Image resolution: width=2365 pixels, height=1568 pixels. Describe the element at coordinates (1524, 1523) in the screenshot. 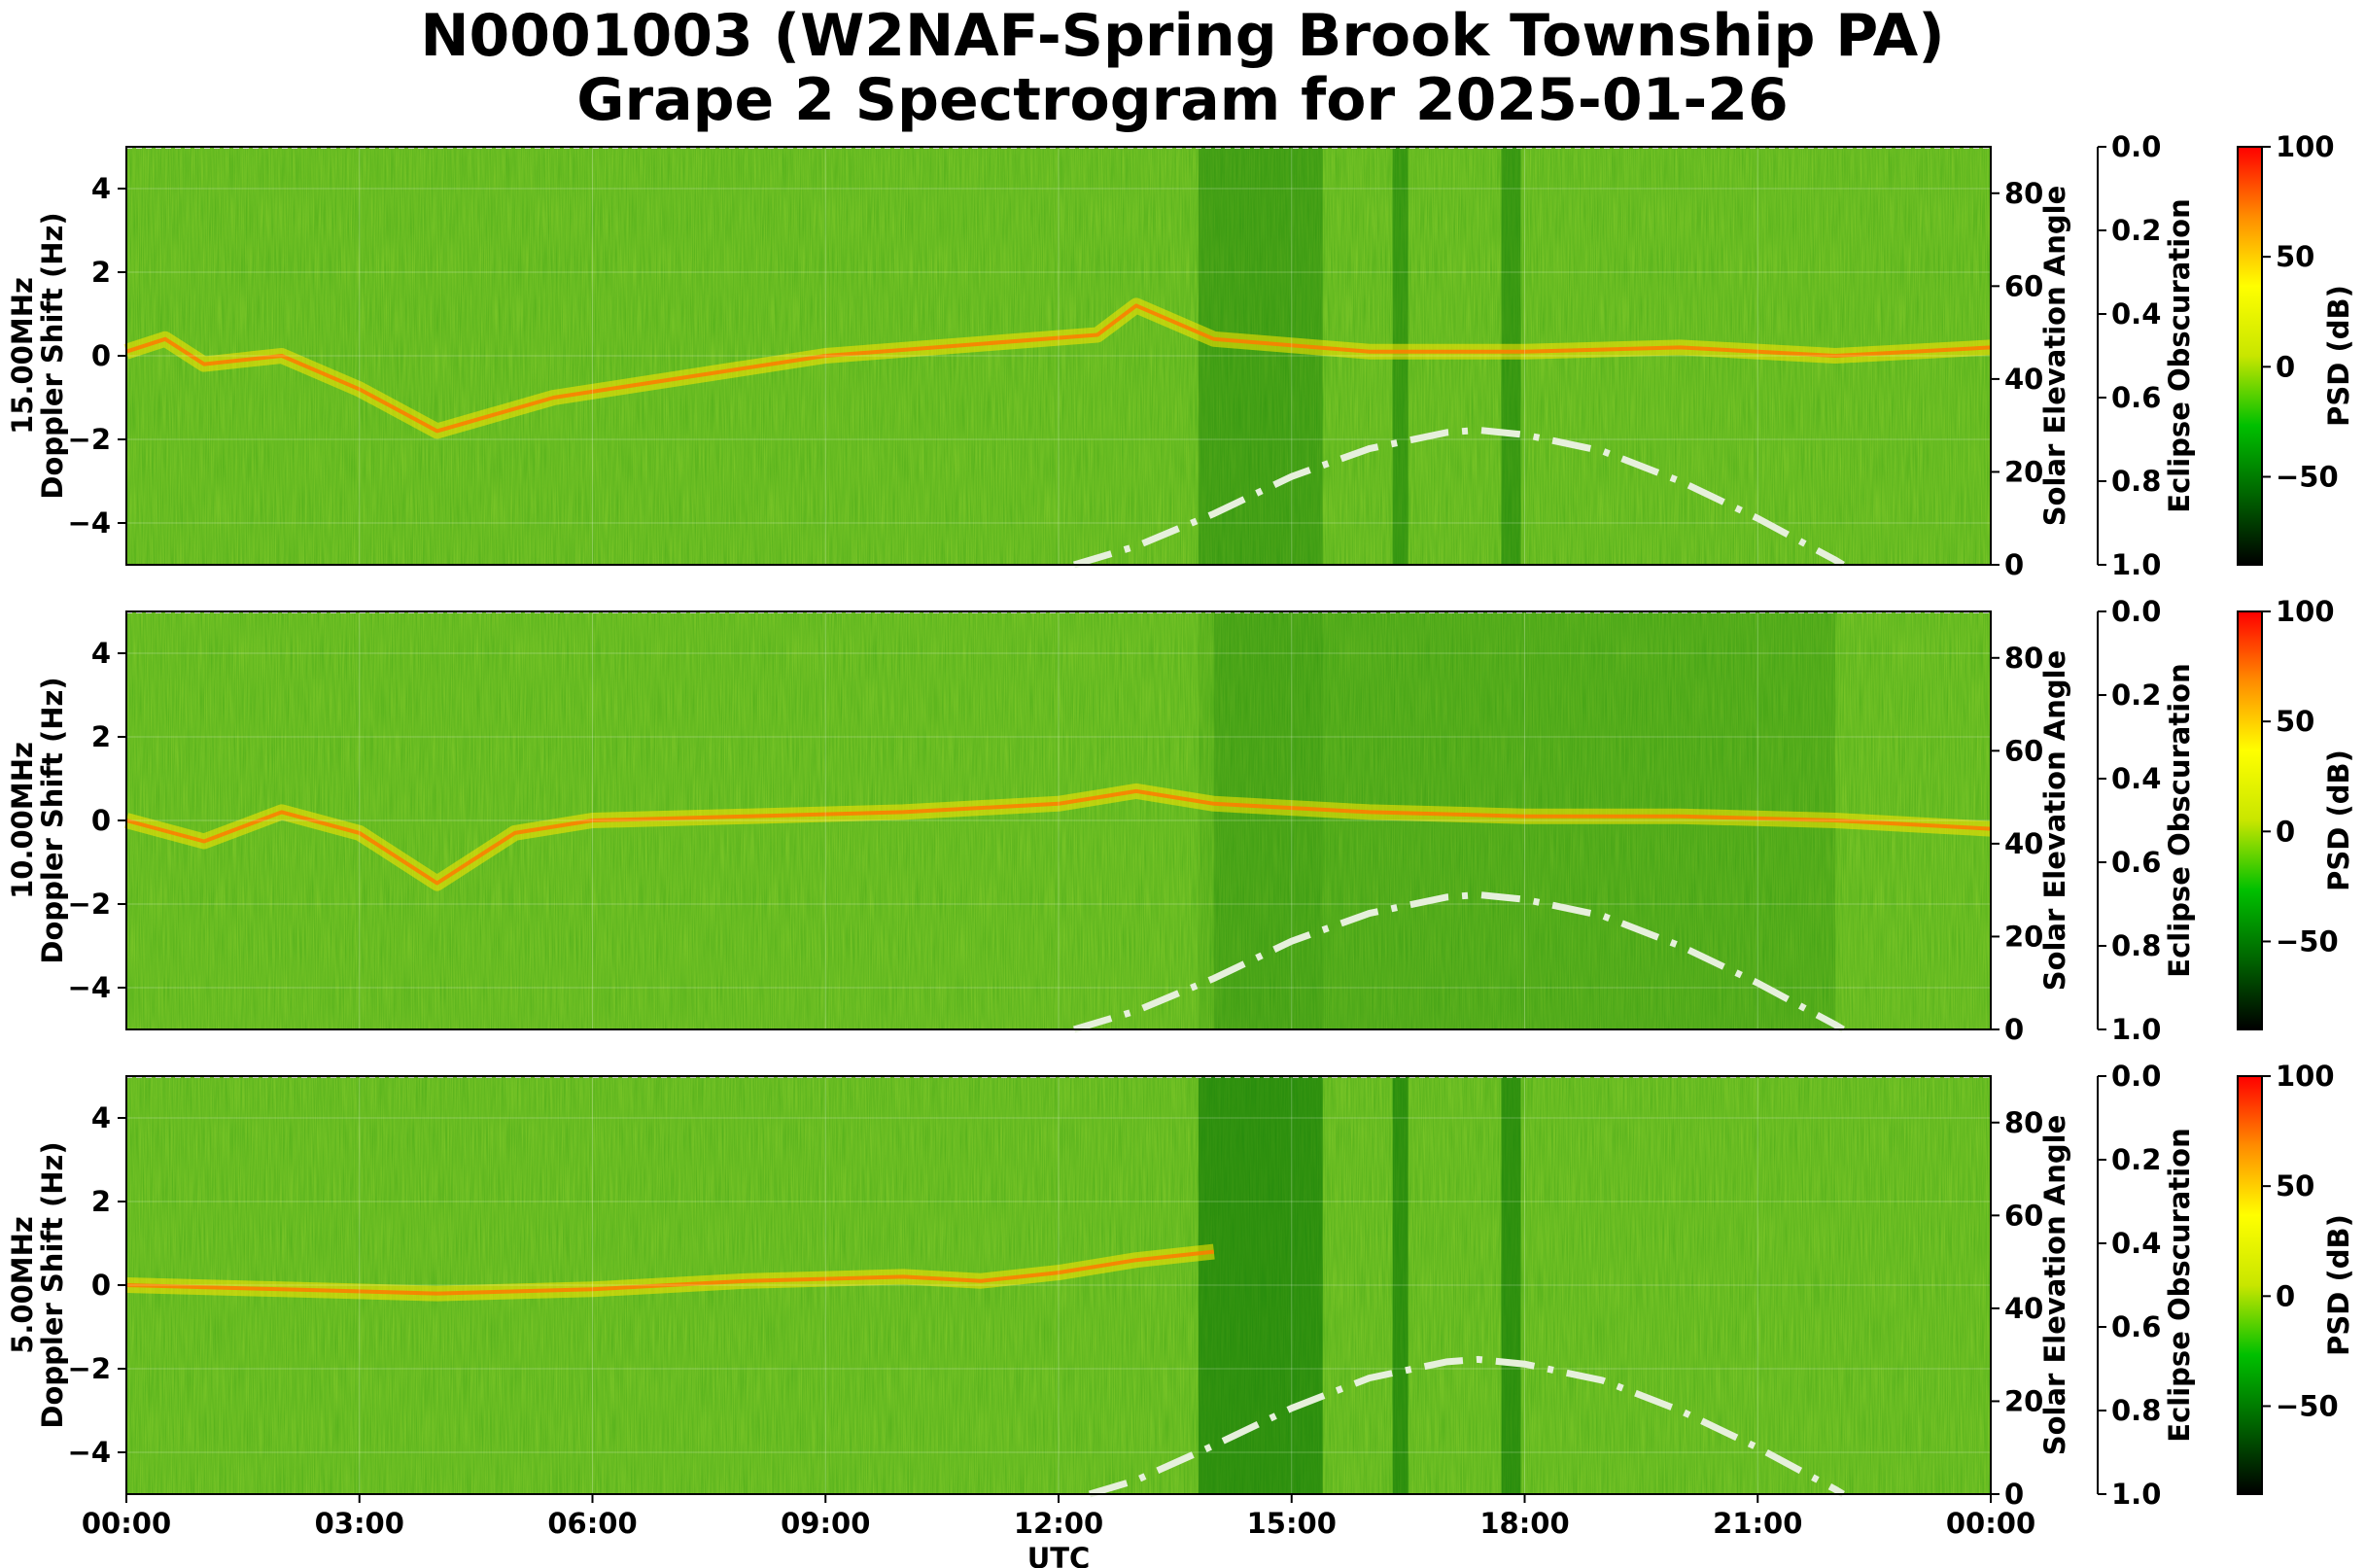

I see `x-tick-label: 18:00` at that location.